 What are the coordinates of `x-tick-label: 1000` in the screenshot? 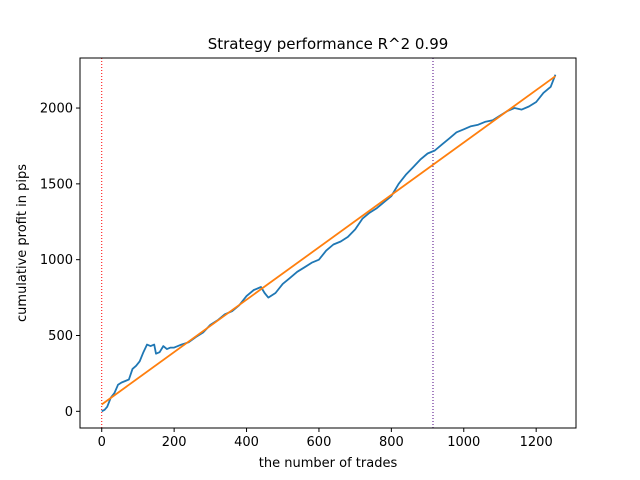 It's located at (463, 442).